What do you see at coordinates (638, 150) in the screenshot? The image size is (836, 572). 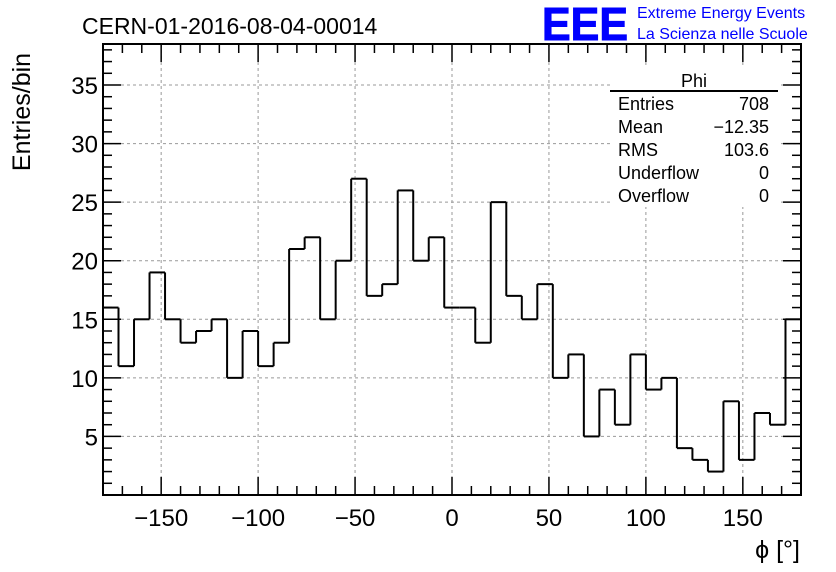 I see `stats-rms-label: RMS` at bounding box center [638, 150].